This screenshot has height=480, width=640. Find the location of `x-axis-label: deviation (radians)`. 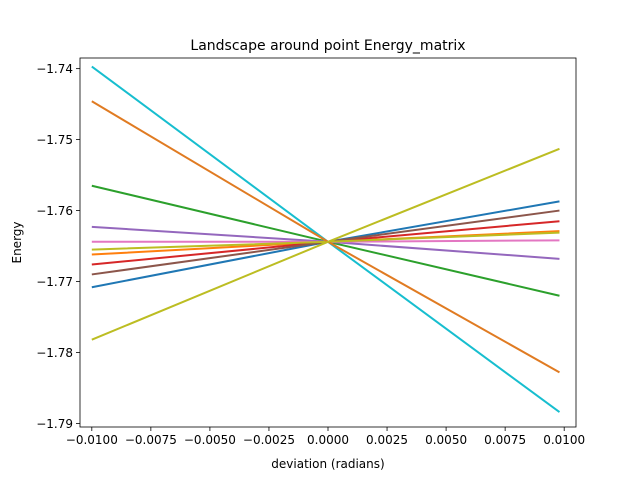

x-axis-label: deviation (radians) is located at coordinates (327, 464).